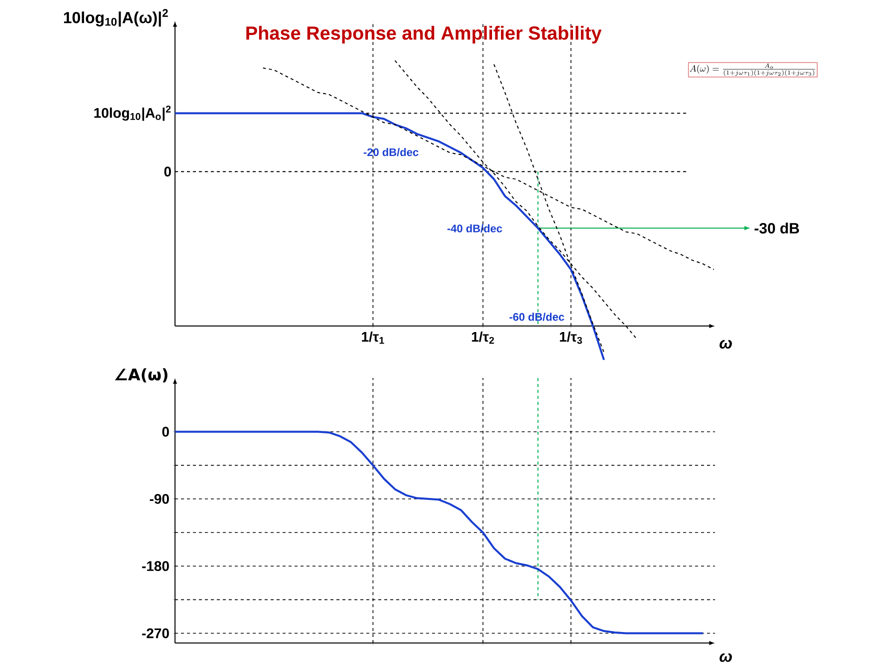  Describe the element at coordinates (752, 69) in the screenshot. I see `annotation: $A(\omega)=\frac{A_o}{(1+j\omega\tau_1)(1+j\omega\tau_2)(1+j\omega\tau_3)}$` at that location.